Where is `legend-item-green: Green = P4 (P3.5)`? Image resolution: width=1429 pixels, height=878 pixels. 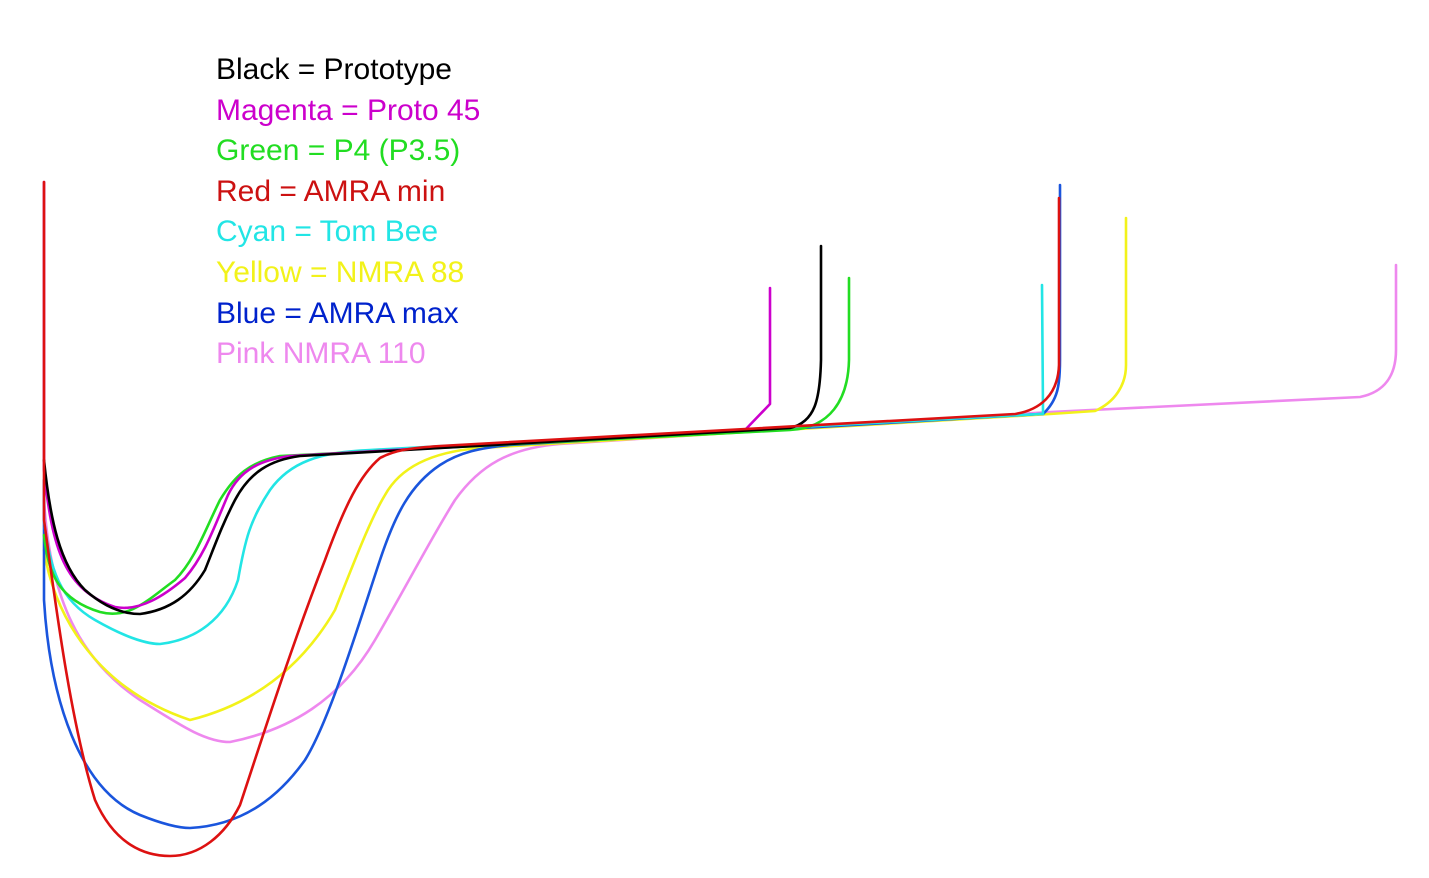
legend-item-green: Green = P4 (P3.5) is located at coordinates (338, 151).